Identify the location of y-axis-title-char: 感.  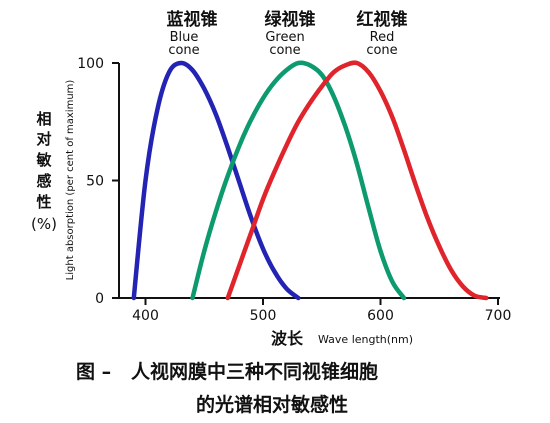
(43, 181).